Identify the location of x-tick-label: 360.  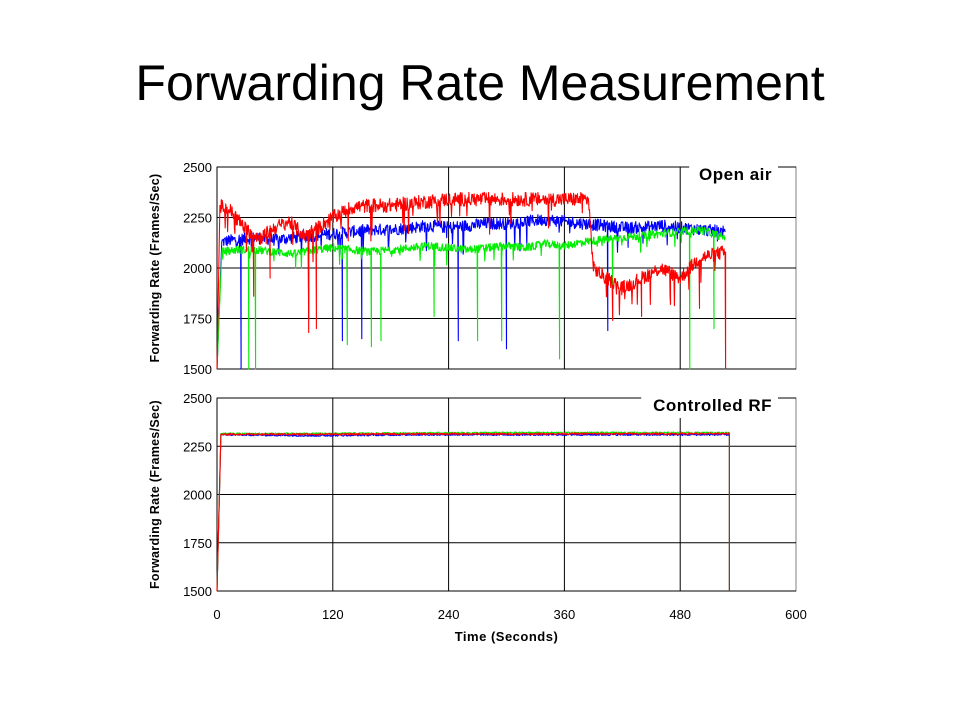
(565, 614).